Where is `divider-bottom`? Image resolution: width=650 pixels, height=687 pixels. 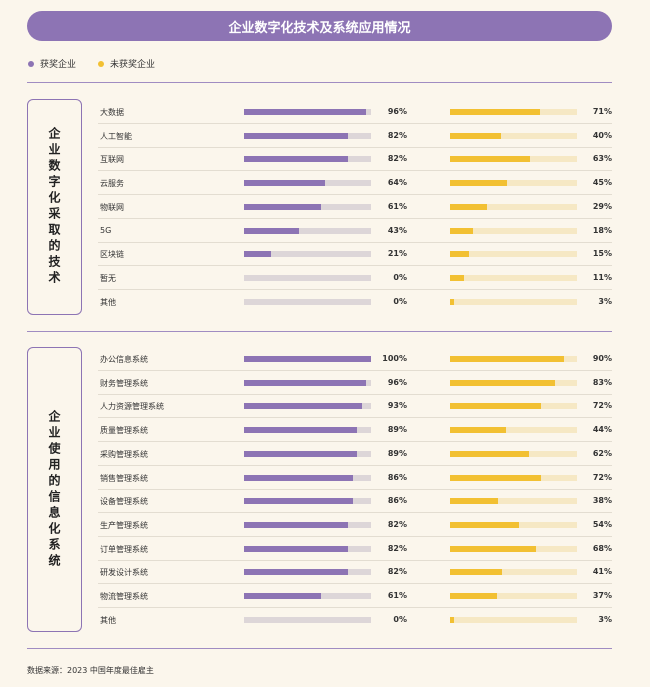
divider-bottom is located at coordinates (319, 648).